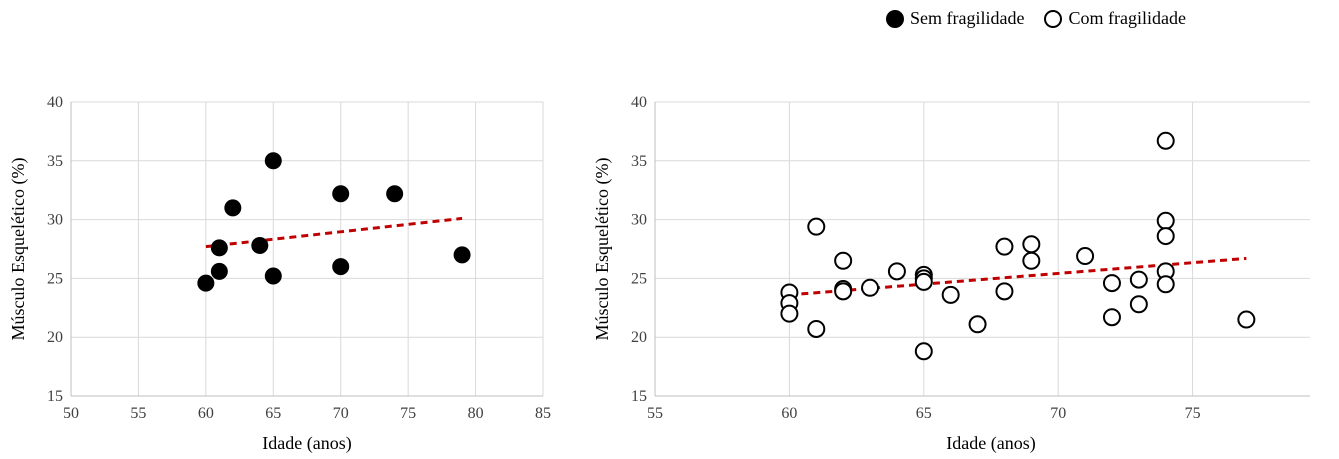 The width and height of the screenshot is (1339, 459). Describe the element at coordinates (476, 413) in the screenshot. I see `x-tick-label: 80` at that location.